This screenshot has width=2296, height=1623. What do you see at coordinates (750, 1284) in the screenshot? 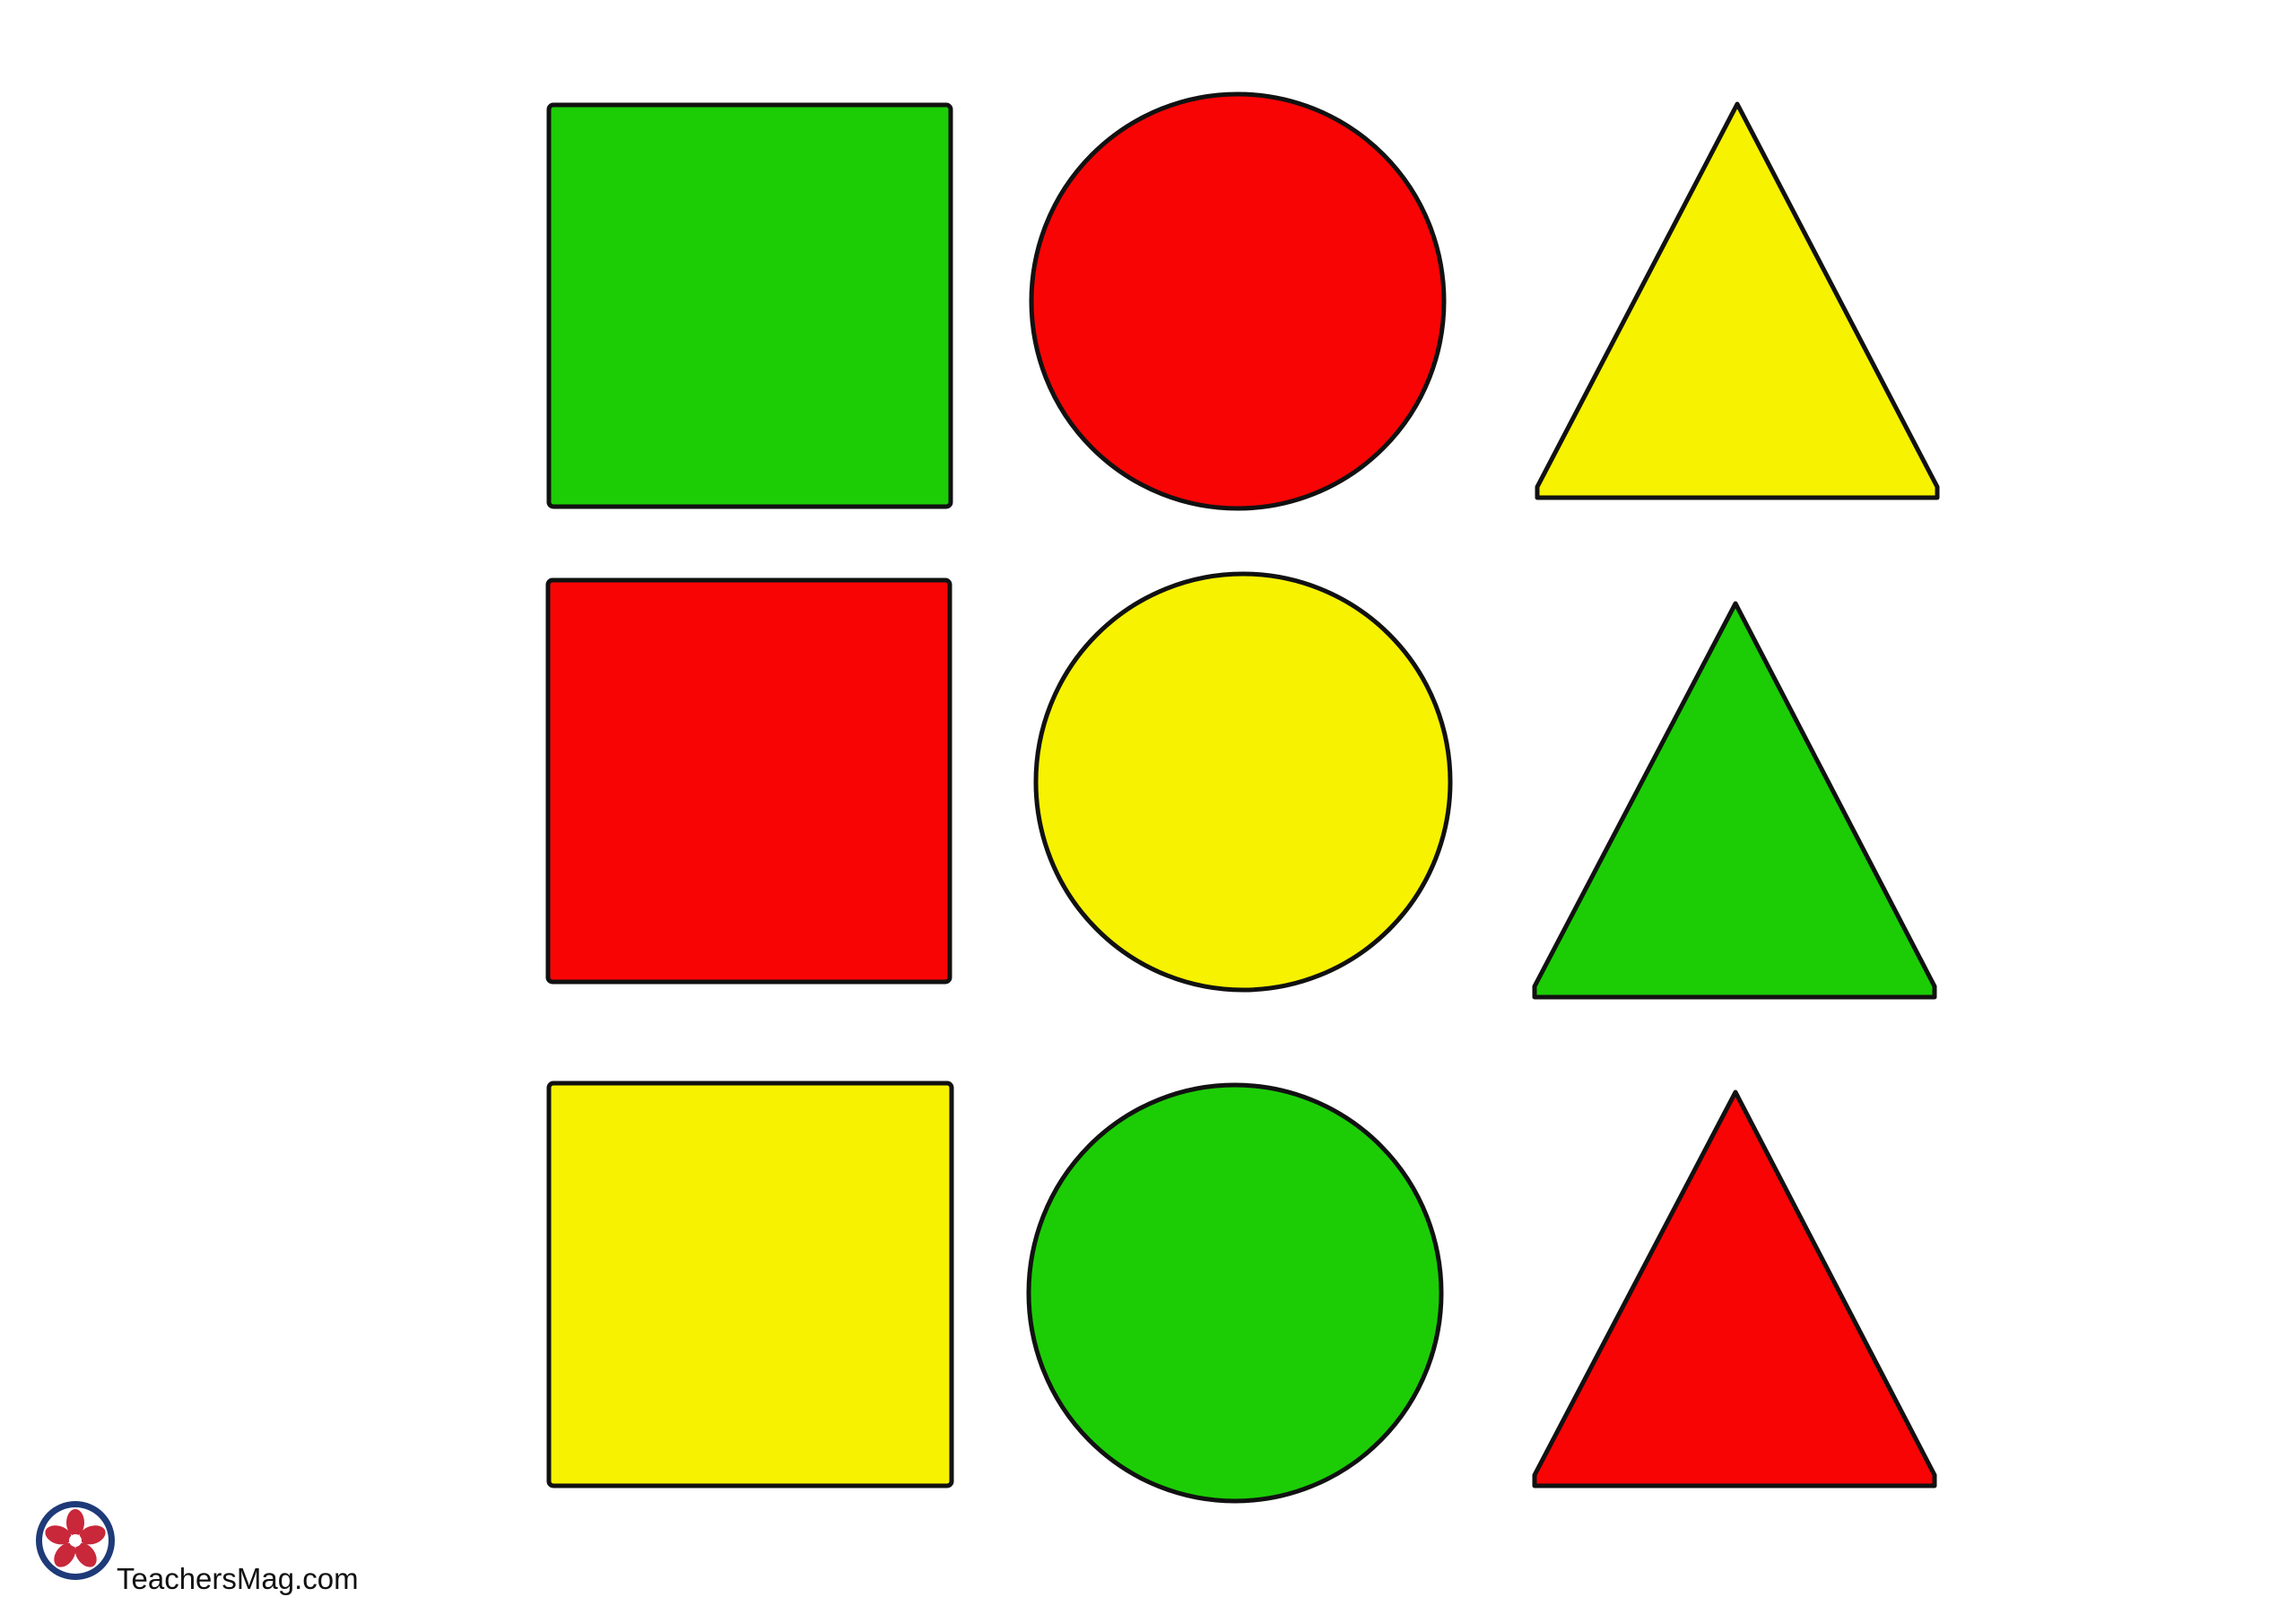
I see `square-r3` at bounding box center [750, 1284].